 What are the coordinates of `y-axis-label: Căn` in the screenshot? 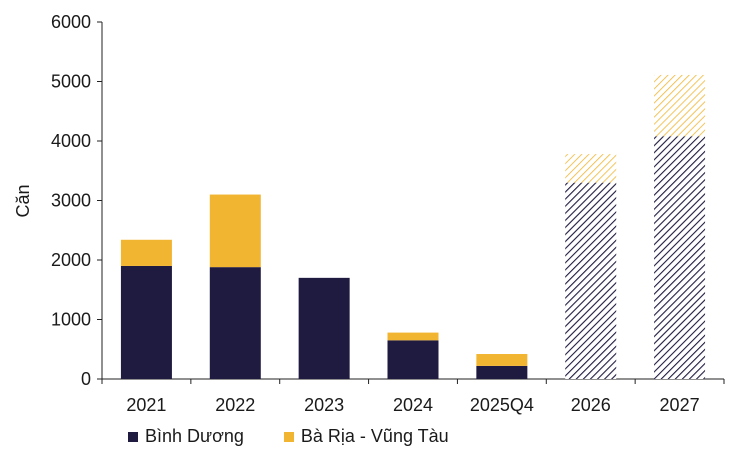 It's located at (23, 200).